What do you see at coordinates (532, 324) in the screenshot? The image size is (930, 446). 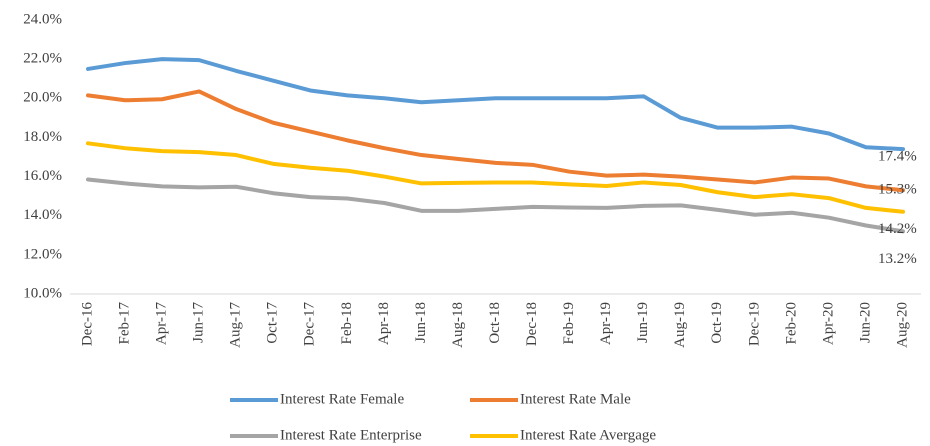 I see `x-tick-label: Dec-18` at bounding box center [532, 324].